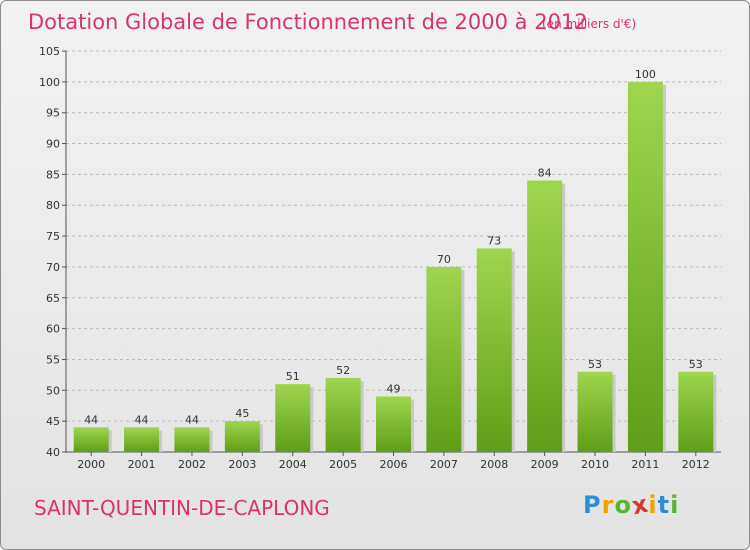 The width and height of the screenshot is (750, 550). What do you see at coordinates (608, 505) in the screenshot?
I see `logo-letter: r` at bounding box center [608, 505].